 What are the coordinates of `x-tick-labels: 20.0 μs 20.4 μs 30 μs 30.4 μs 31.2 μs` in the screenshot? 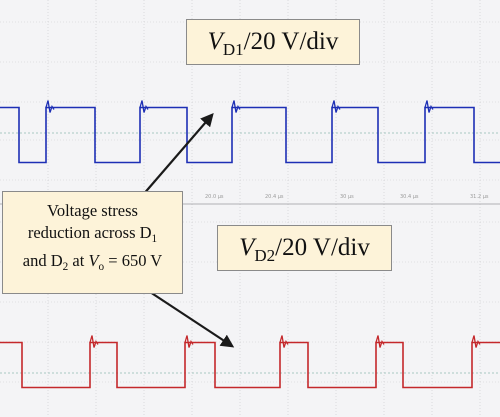 It's located at (347, 197).